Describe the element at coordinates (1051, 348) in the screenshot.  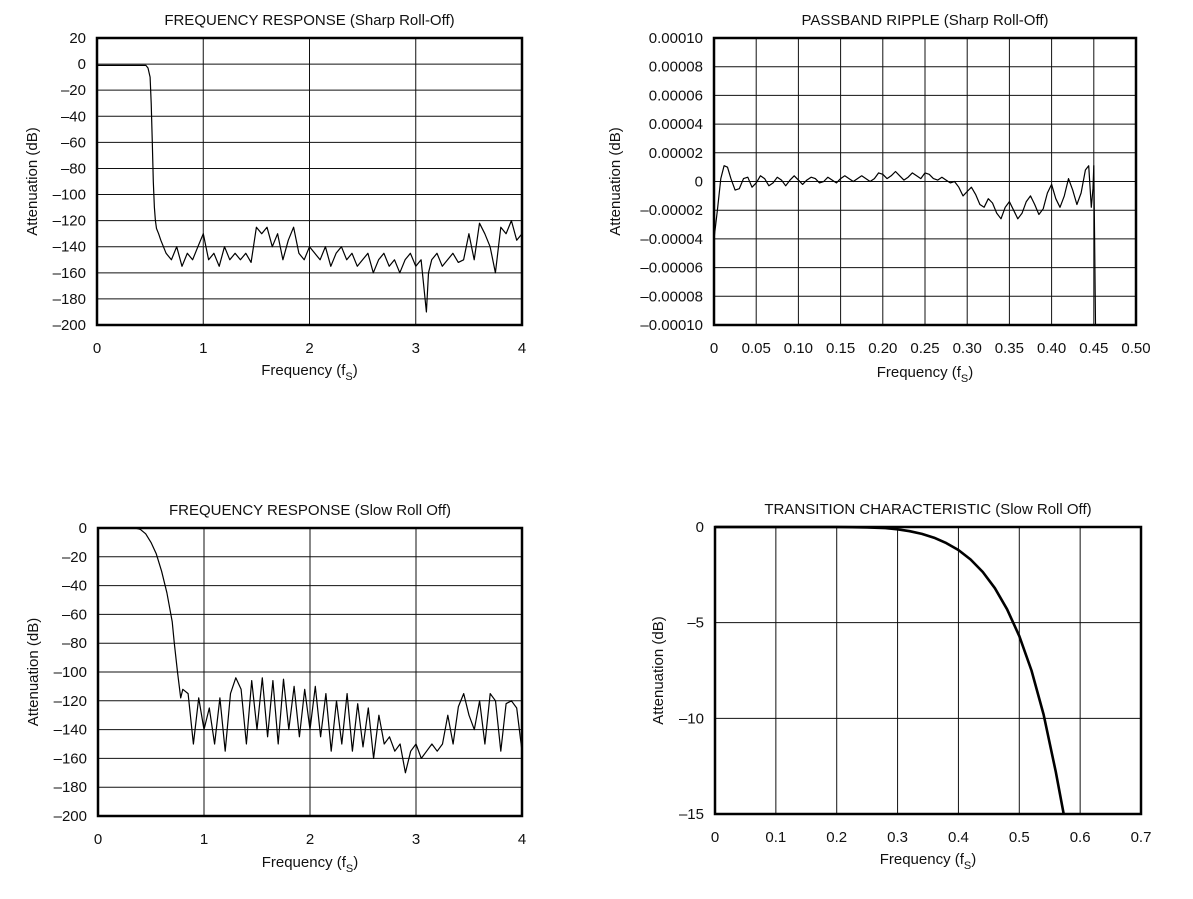
I see `x-tick-label: 0.40` at that location.